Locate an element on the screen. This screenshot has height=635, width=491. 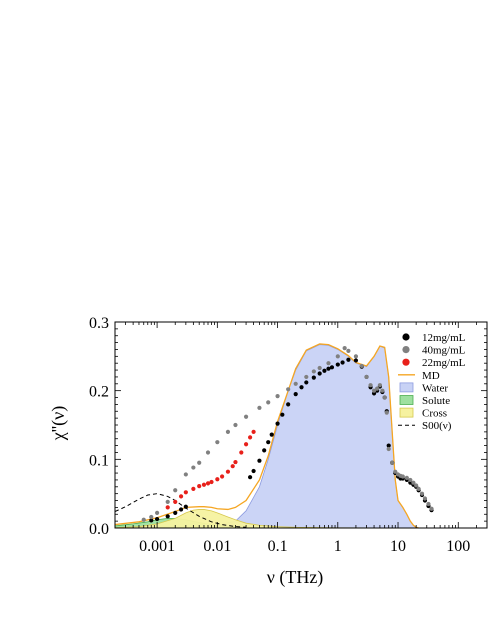
x-tick-label: 100 is located at coordinates (458, 546).